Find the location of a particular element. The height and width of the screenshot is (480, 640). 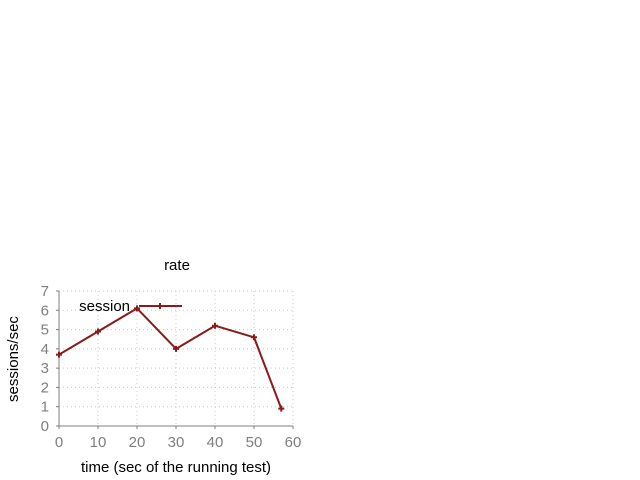

tick-label-layer: 0 10 20 30 40 50 60 0 1 2 3 4 5 6 7 is located at coordinates (171, 367).